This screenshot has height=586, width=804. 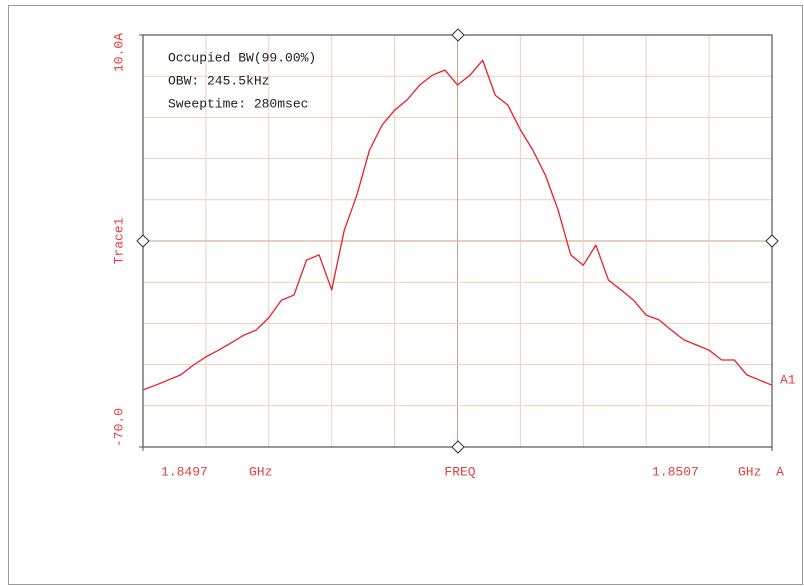 What do you see at coordinates (242, 57) in the screenshot?
I see `annotation: Occupied BW(99.00%)` at bounding box center [242, 57].